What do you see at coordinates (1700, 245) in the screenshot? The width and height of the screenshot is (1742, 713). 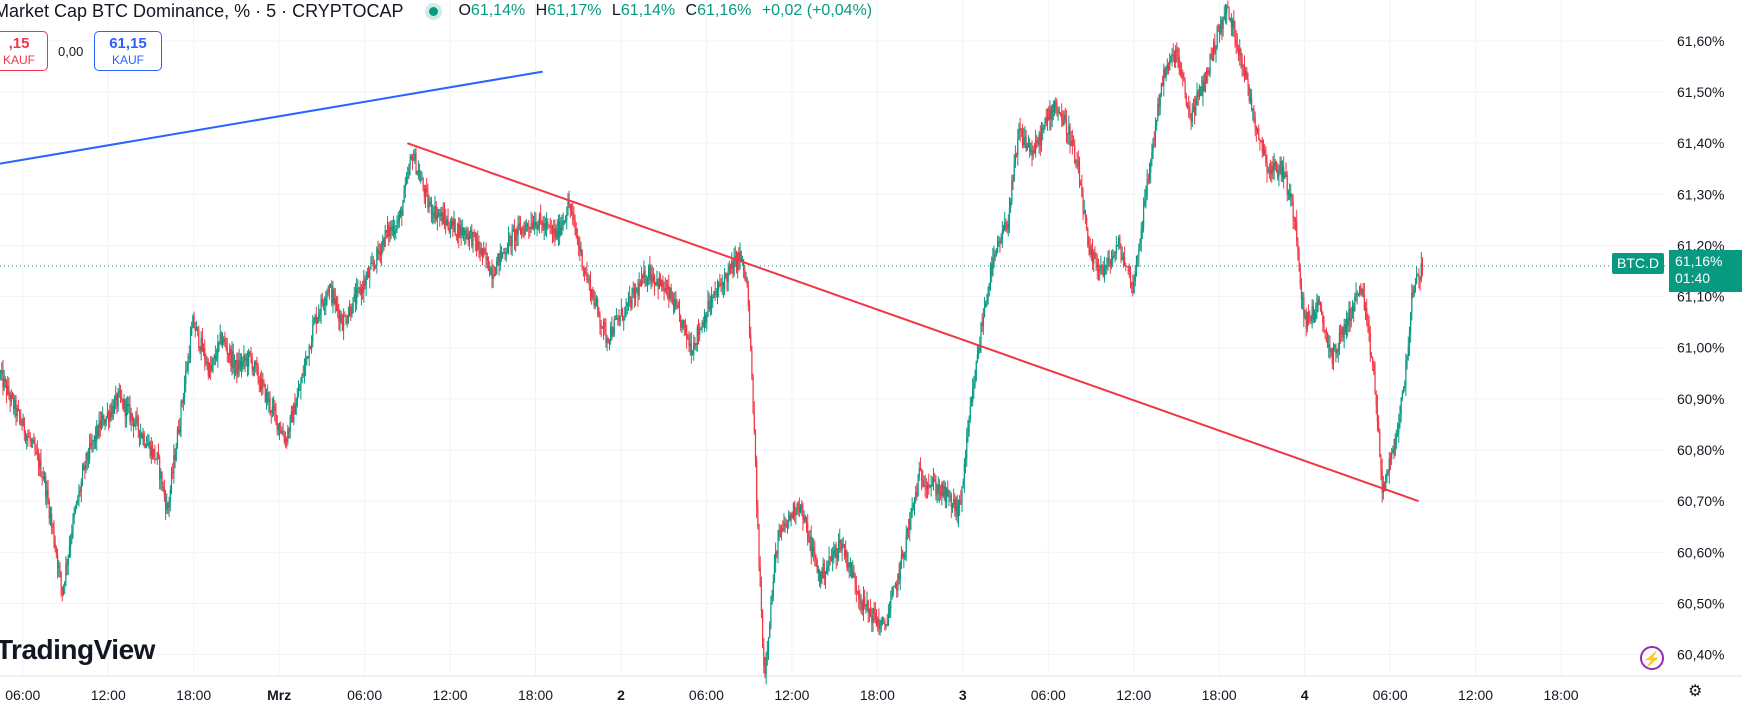 I see `y-tick-label: 61,20%` at bounding box center [1700, 245].